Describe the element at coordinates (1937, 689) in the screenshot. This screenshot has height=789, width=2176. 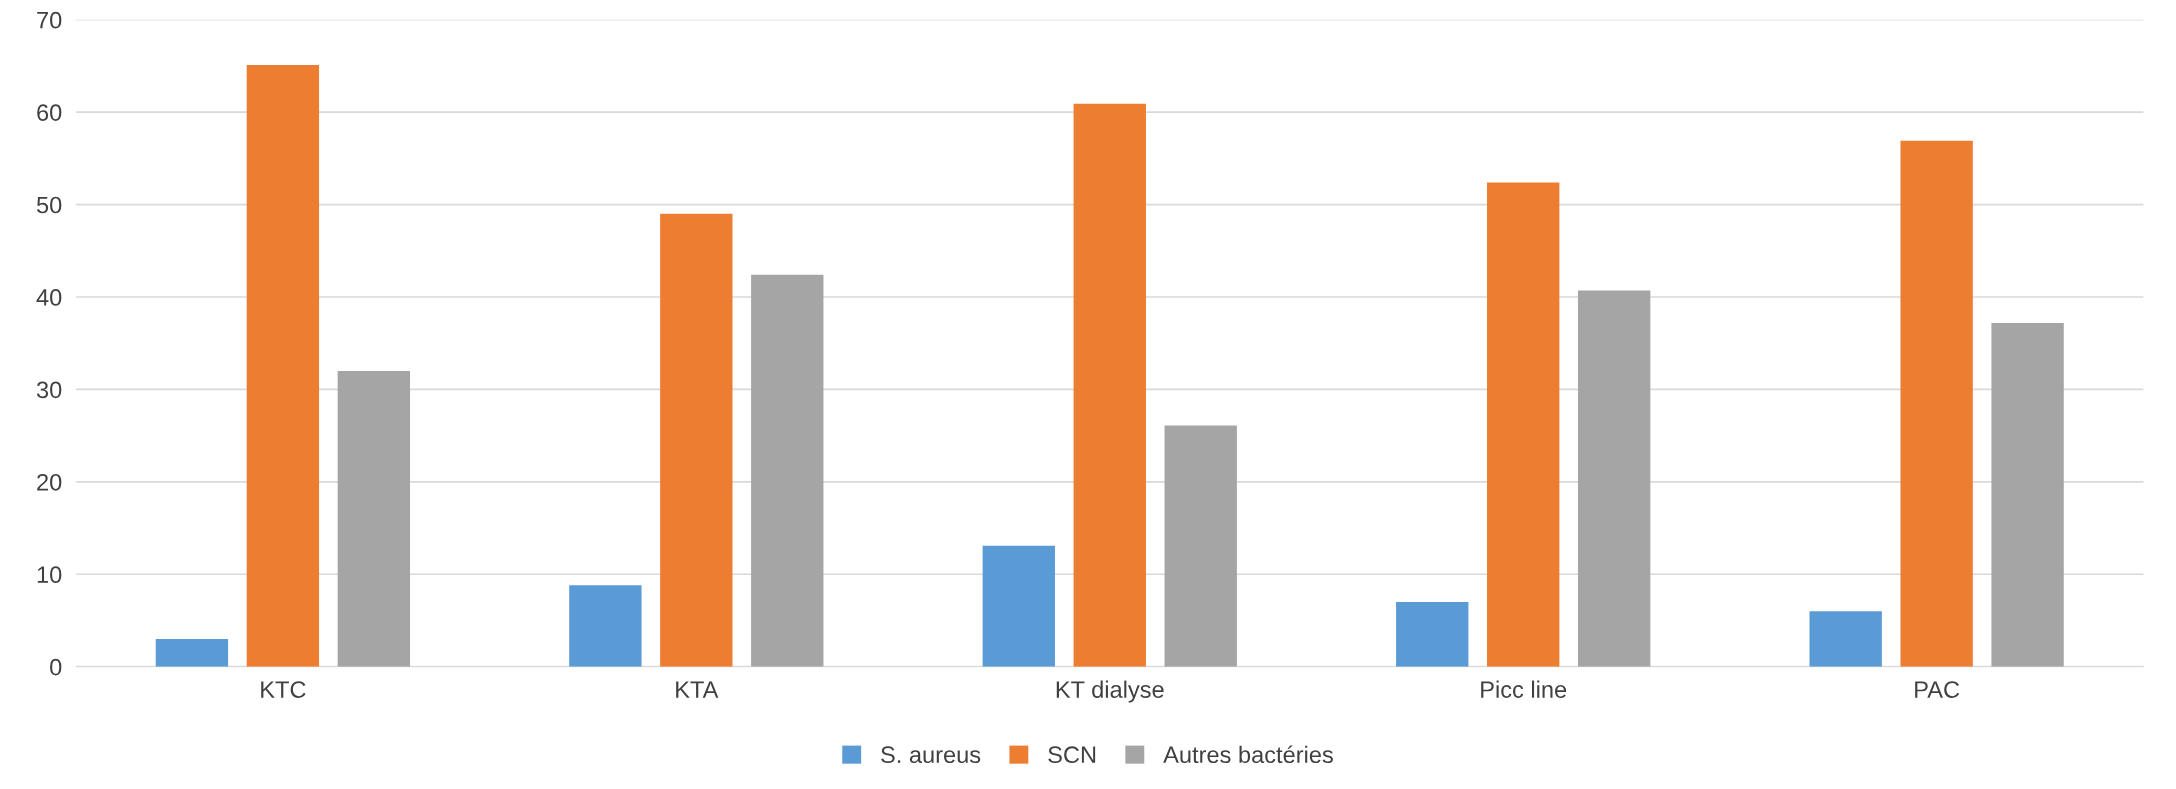
I see `x-tick-label: PAC` at that location.